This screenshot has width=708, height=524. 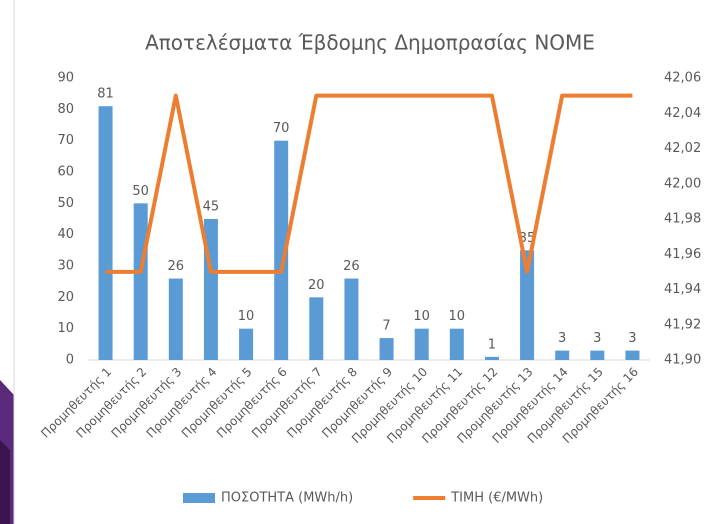 I want to click on data-label: 70, so click(x=281, y=128).